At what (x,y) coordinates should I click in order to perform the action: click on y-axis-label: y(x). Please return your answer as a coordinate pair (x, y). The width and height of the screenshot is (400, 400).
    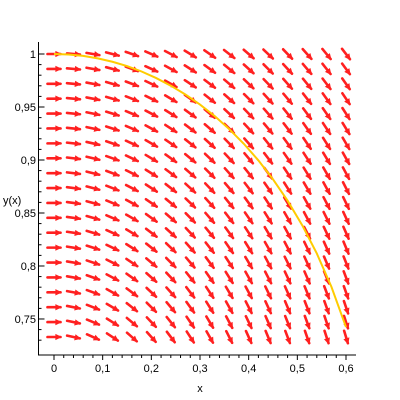
    Looking at the image, I should click on (12, 201).